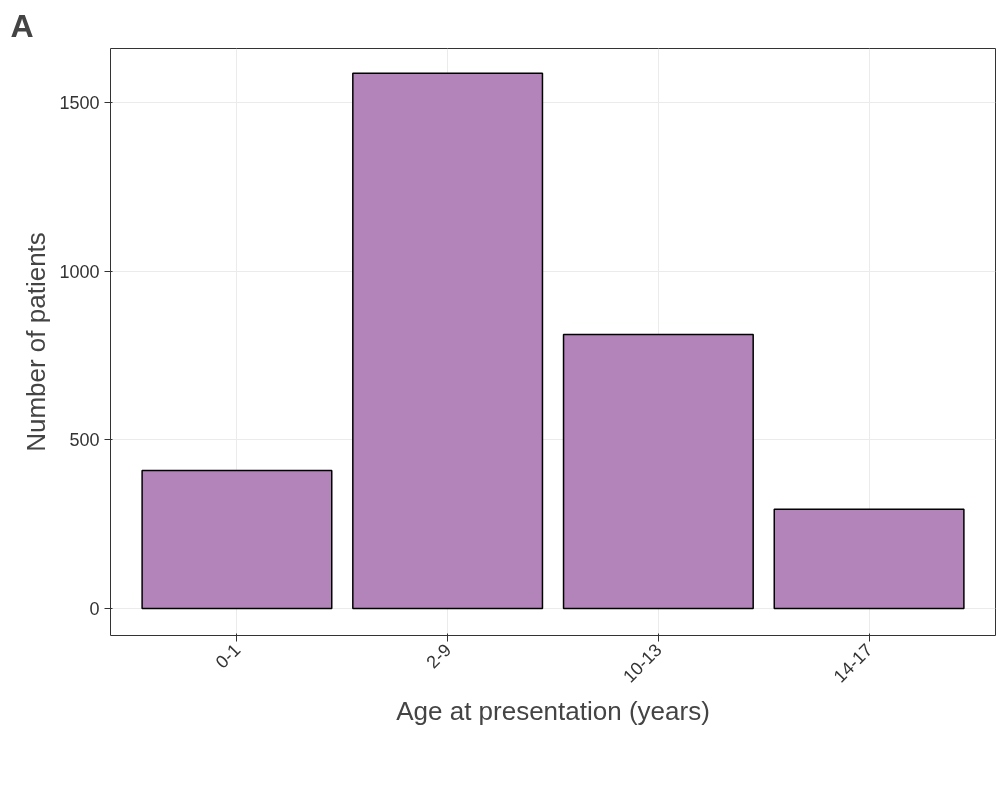  Describe the element at coordinates (79, 271) in the screenshot. I see `y-tick-label: 1000` at that location.